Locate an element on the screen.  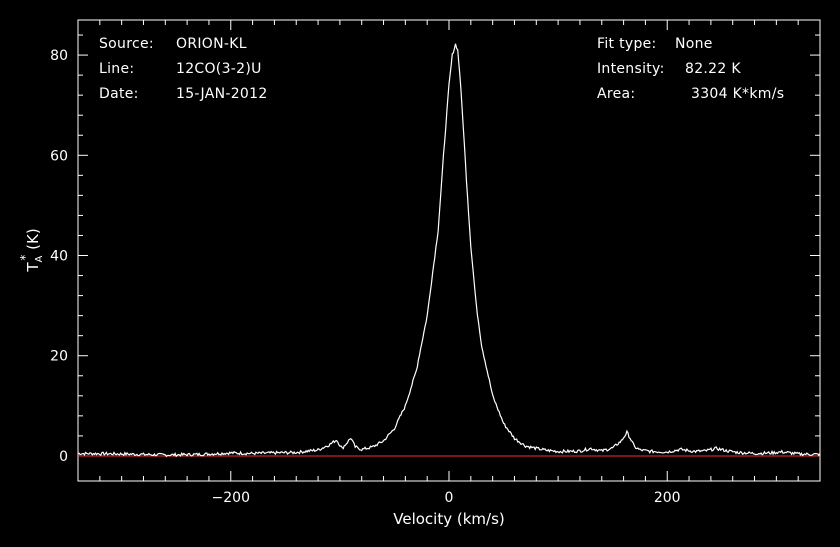
info-fit-type-value: None is located at coordinates (694, 44).